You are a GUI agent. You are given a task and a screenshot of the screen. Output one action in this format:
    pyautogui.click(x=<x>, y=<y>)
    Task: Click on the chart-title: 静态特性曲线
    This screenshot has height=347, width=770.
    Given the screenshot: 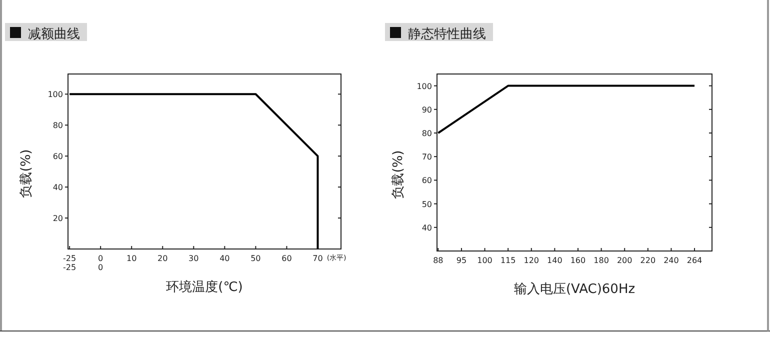 What is the action you would take?
    pyautogui.click(x=447, y=34)
    